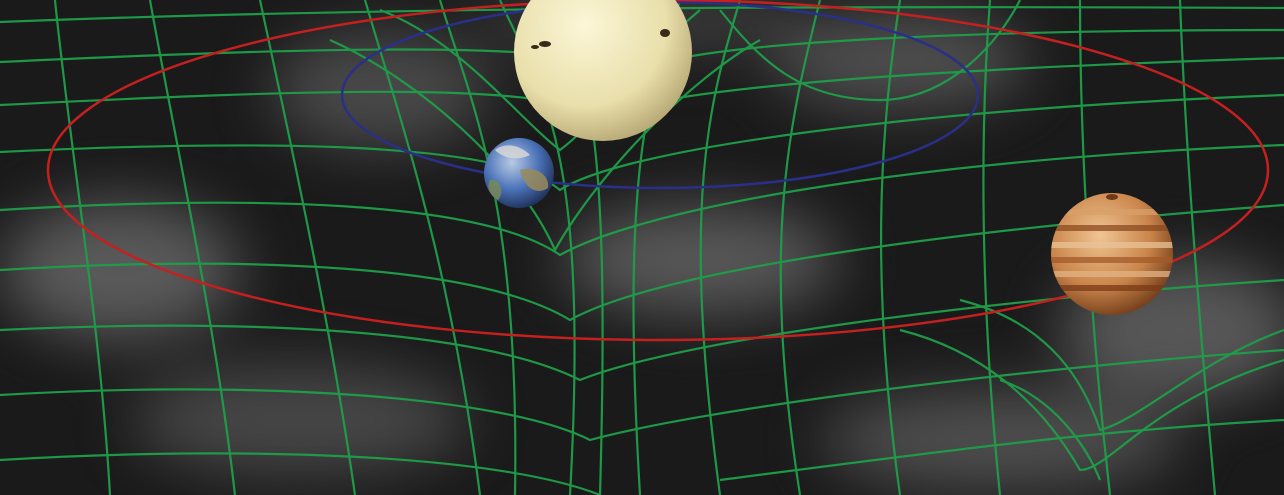 The height and width of the screenshot is (495, 1284). What do you see at coordinates (1112, 254) in the screenshot?
I see `jupiter-sphere` at bounding box center [1112, 254].